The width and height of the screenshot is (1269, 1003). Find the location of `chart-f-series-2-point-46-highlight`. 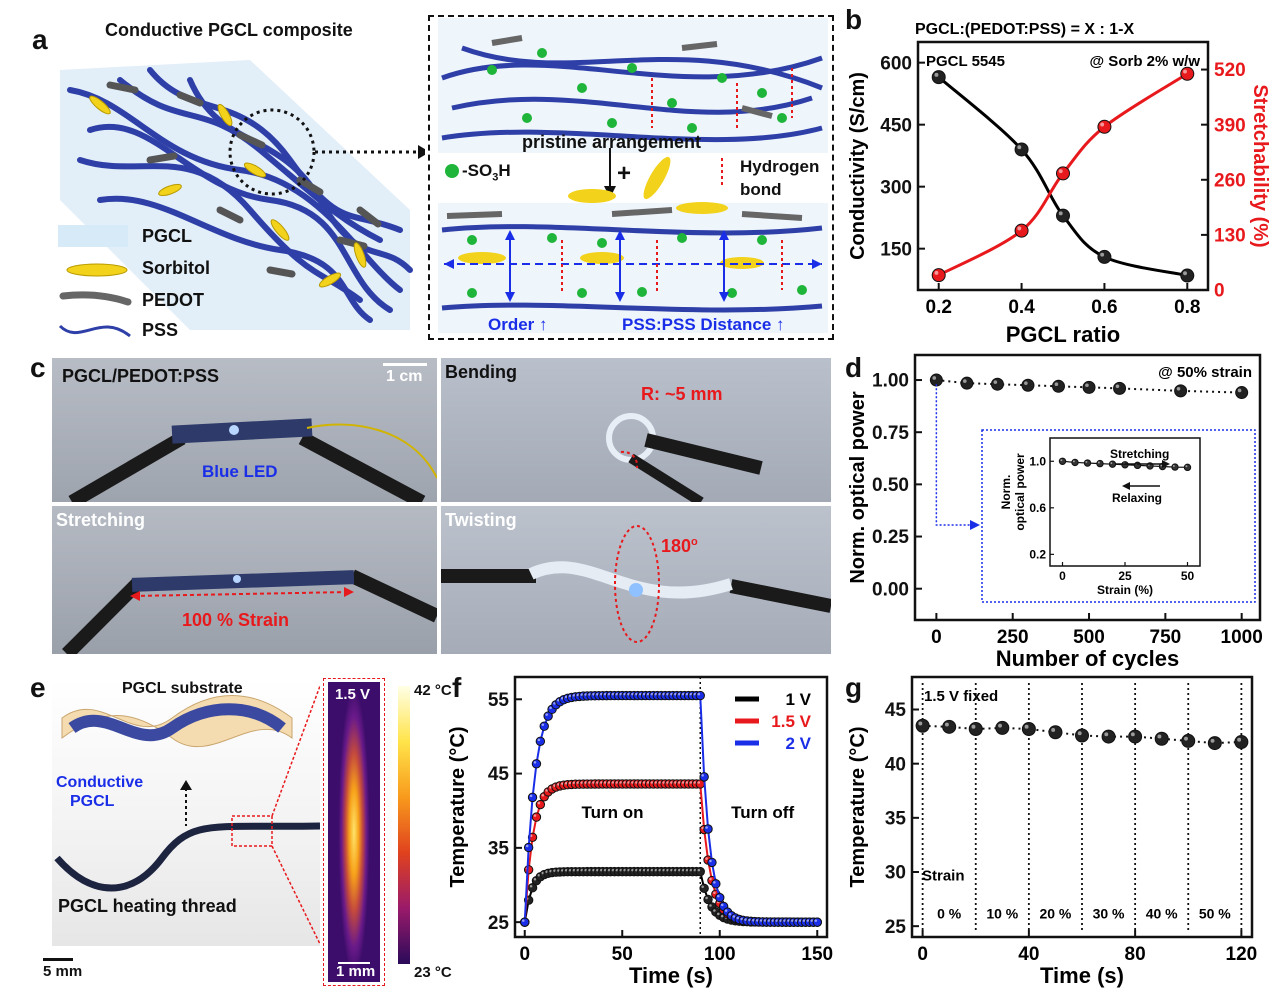

chart-f-series-2-point-46-highlight is located at coordinates (702, 775).